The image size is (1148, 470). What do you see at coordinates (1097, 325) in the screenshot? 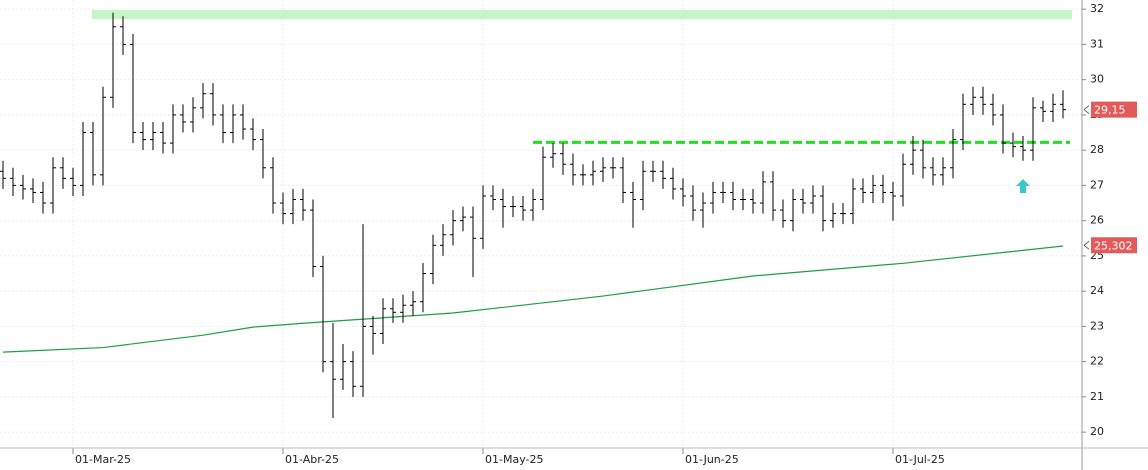
I see `y-tick-label: 23` at bounding box center [1097, 325].